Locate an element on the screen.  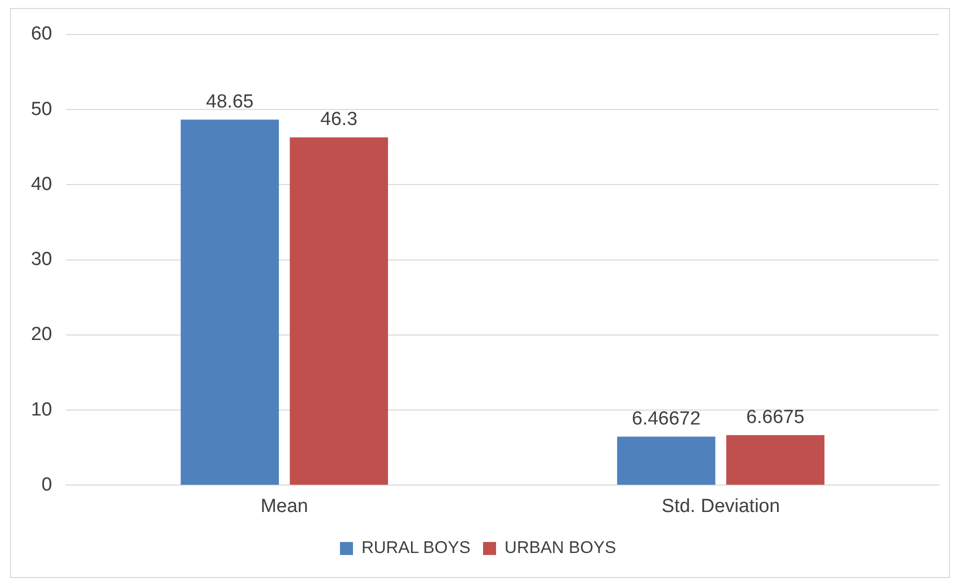
data-label: 6.46672 is located at coordinates (666, 419).